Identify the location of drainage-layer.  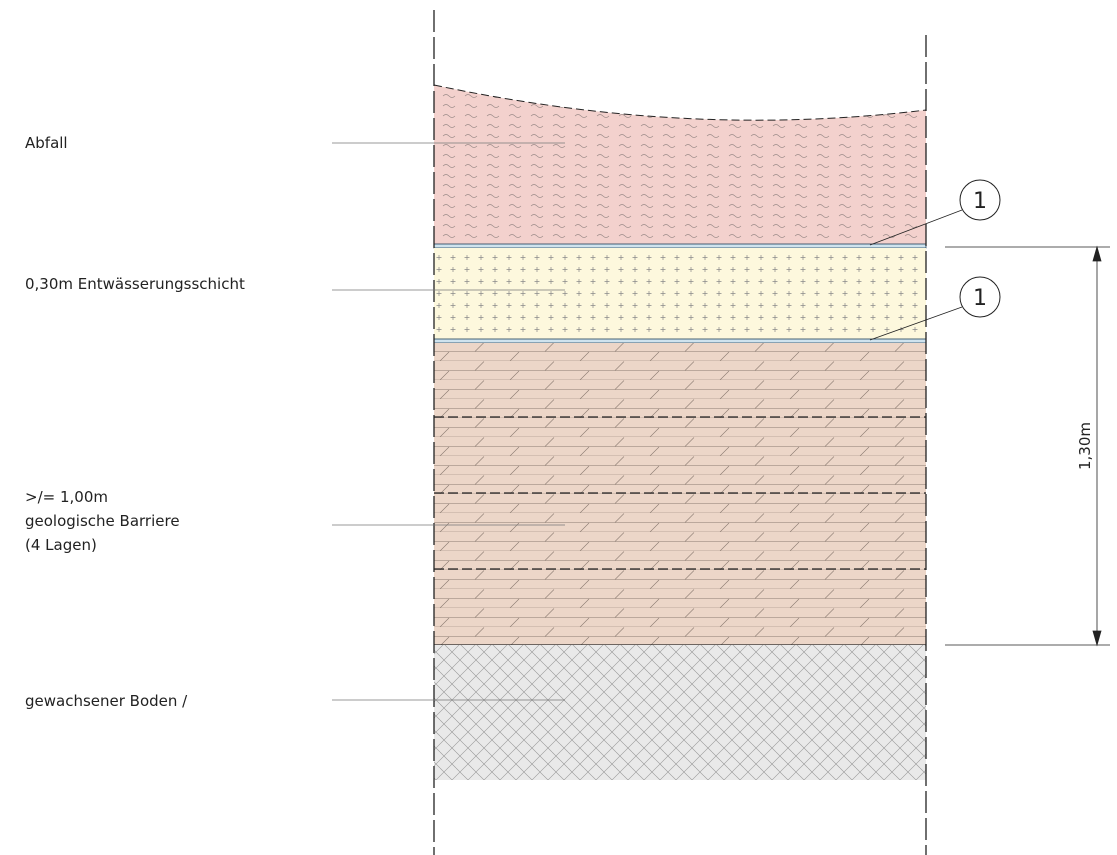
(680, 294).